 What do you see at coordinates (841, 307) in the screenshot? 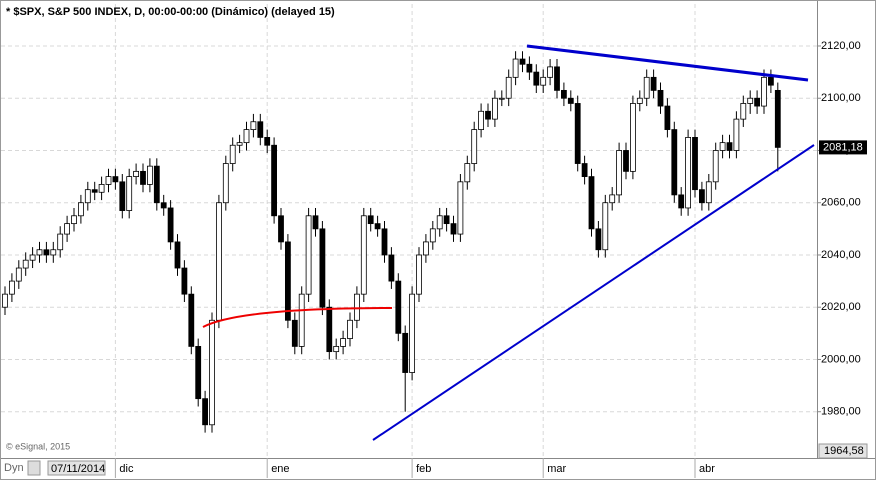
I see `y-tick-label: 2020,00` at bounding box center [841, 307].